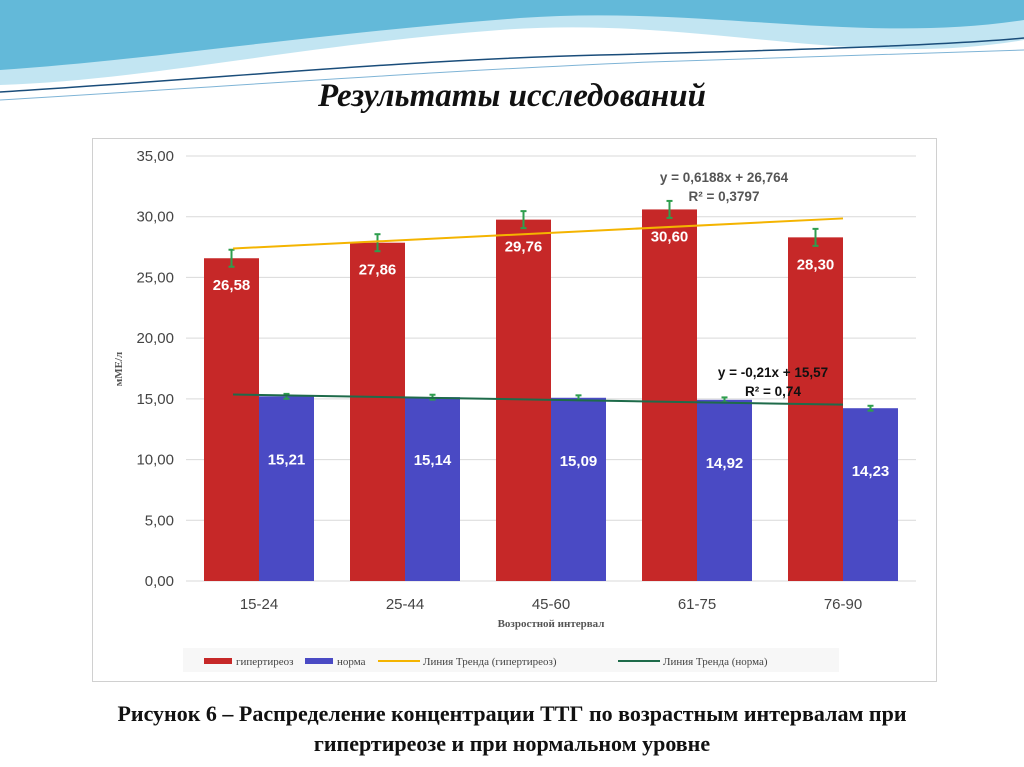 The image size is (1024, 767). Describe the element at coordinates (405, 604) in the screenshot. I see `x-tick-label: 25-44` at that location.